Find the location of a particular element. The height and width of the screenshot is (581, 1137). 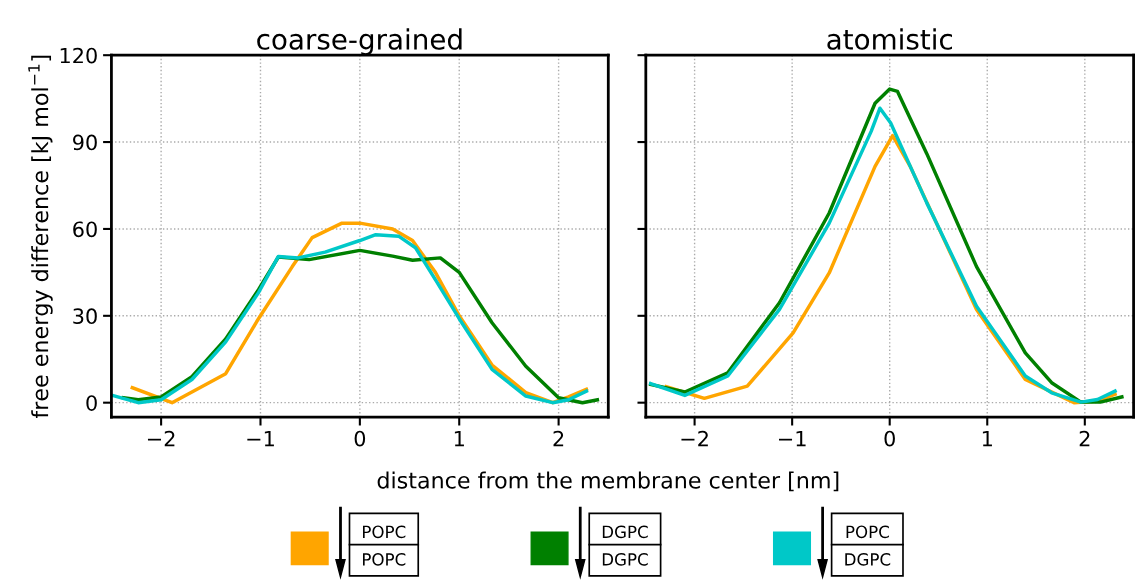

y-axis-title: free energy difference [kJ mol$^{−1}$] is located at coordinates (40, 237).